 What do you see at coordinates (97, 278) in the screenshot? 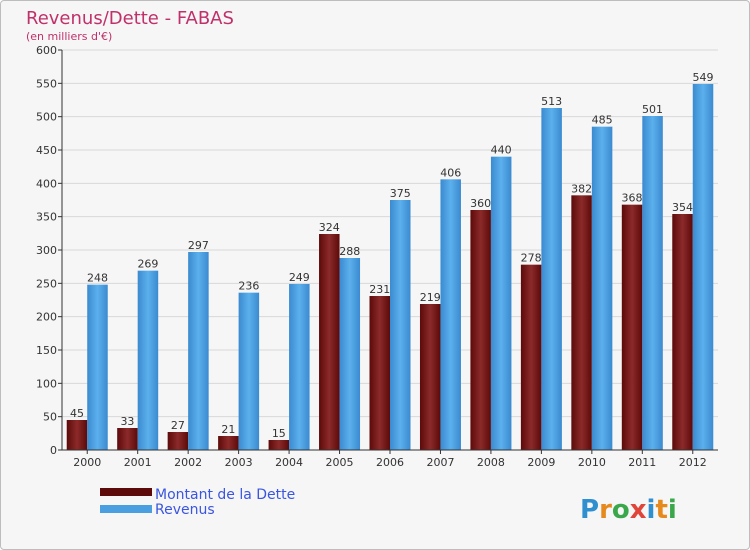
I see `data-label: 248` at bounding box center [97, 278].